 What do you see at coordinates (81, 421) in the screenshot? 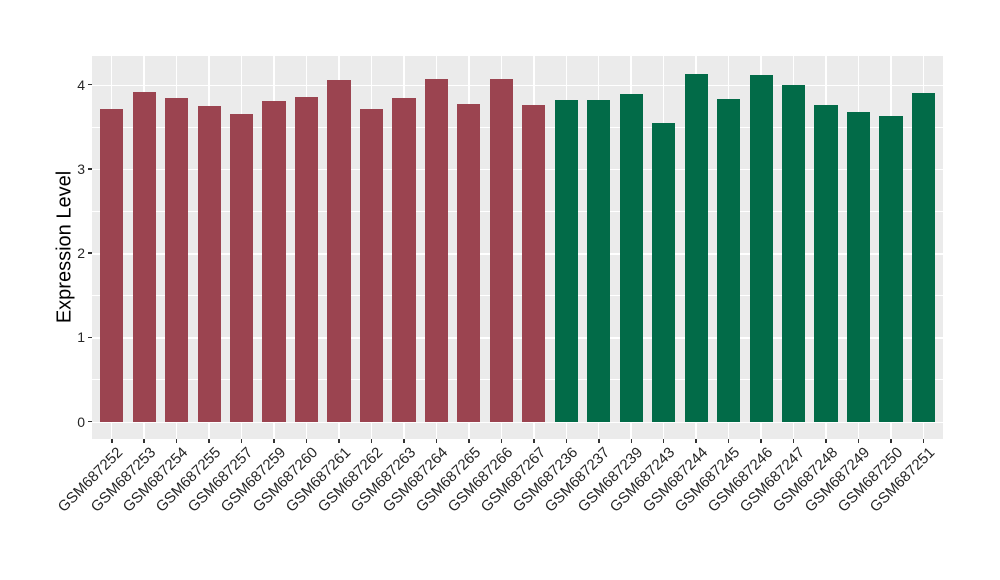
I see `y-tick-label: 0` at bounding box center [81, 421].